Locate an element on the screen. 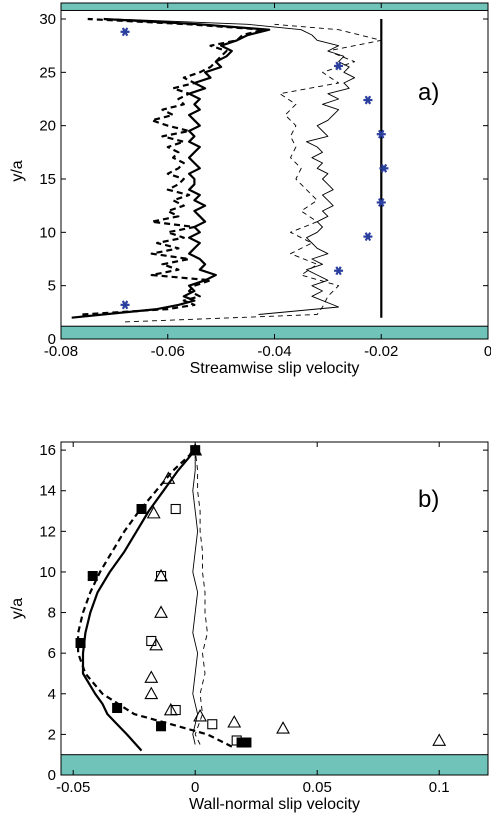 The image size is (491, 828). series-line-thin-solid is located at coordinates (195, 597).